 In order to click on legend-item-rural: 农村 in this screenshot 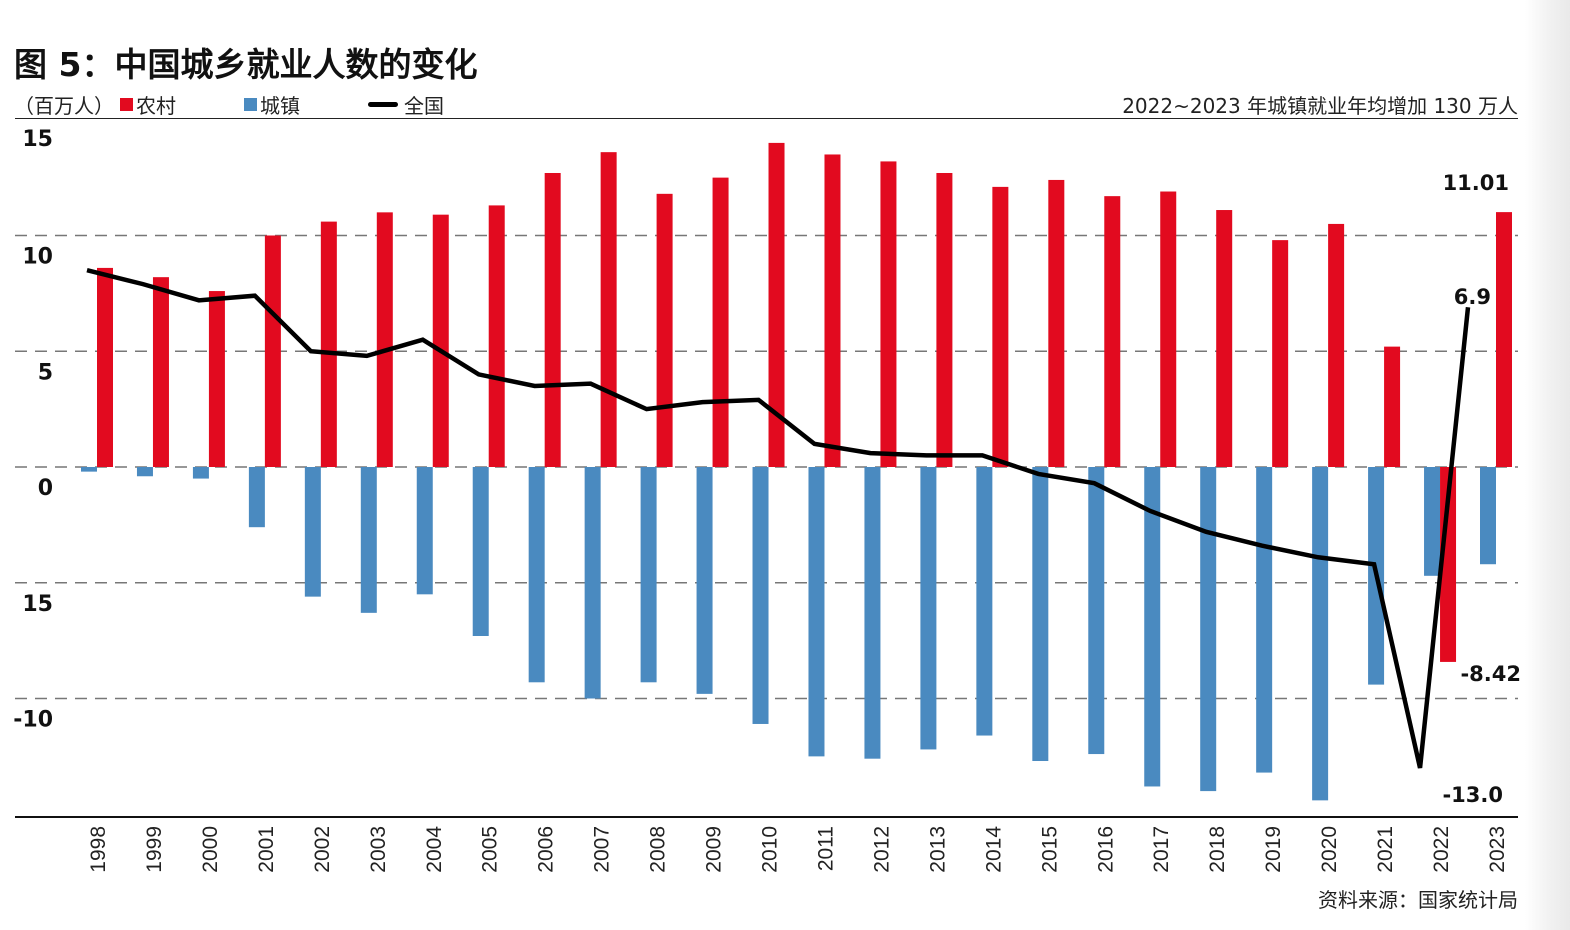, I will do `click(148, 104)`.